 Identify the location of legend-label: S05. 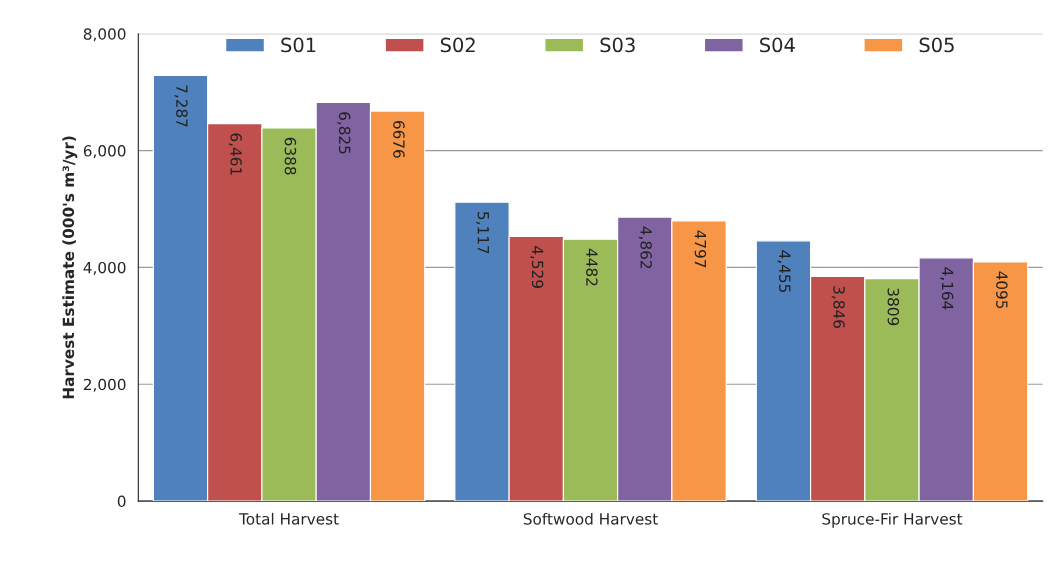
(936, 45).